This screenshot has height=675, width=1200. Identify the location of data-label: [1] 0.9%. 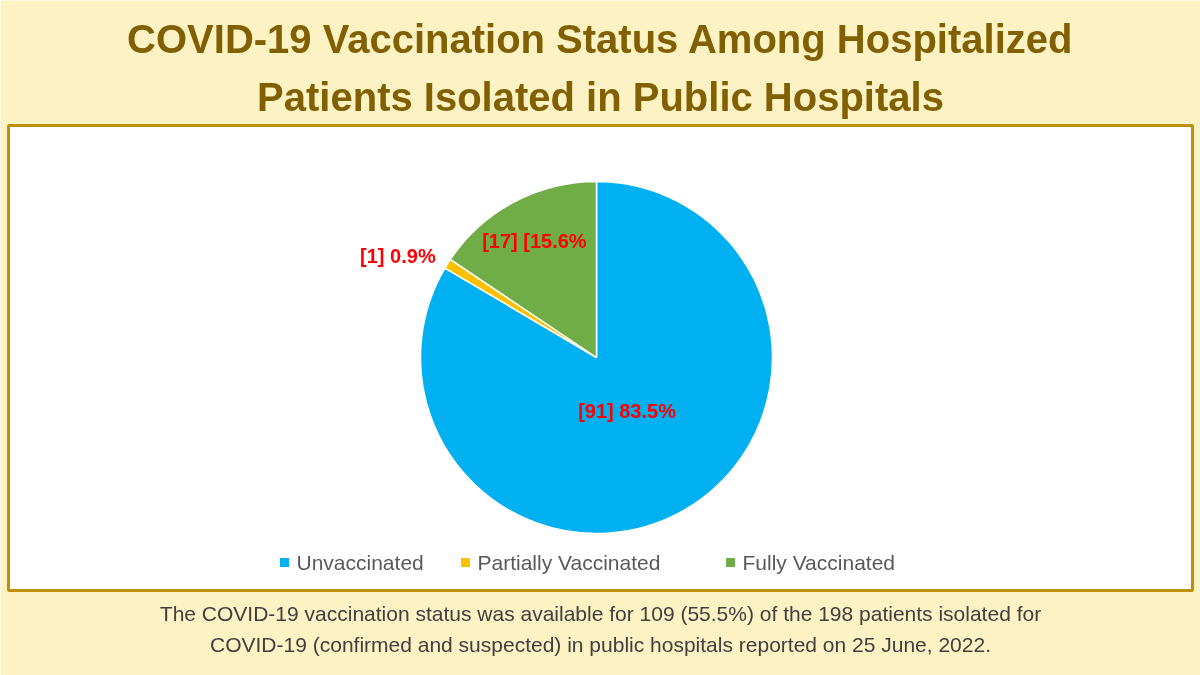
(398, 256).